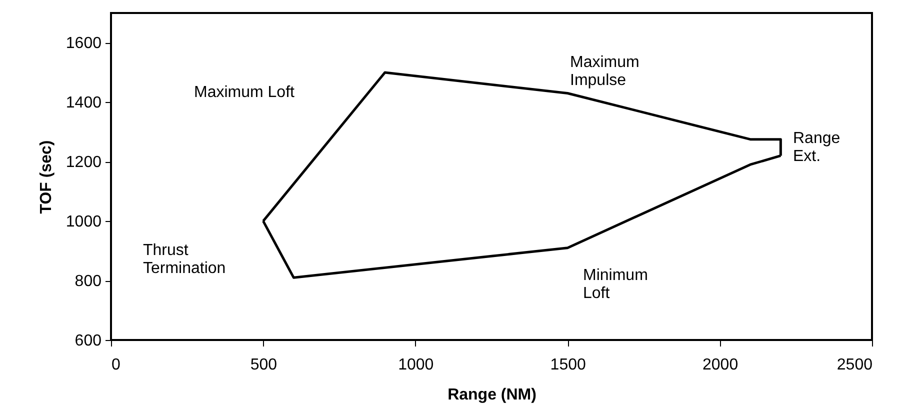 The image size is (897, 413). Describe the element at coordinates (492, 395) in the screenshot. I see `x-axis-title: Range (NM)` at that location.